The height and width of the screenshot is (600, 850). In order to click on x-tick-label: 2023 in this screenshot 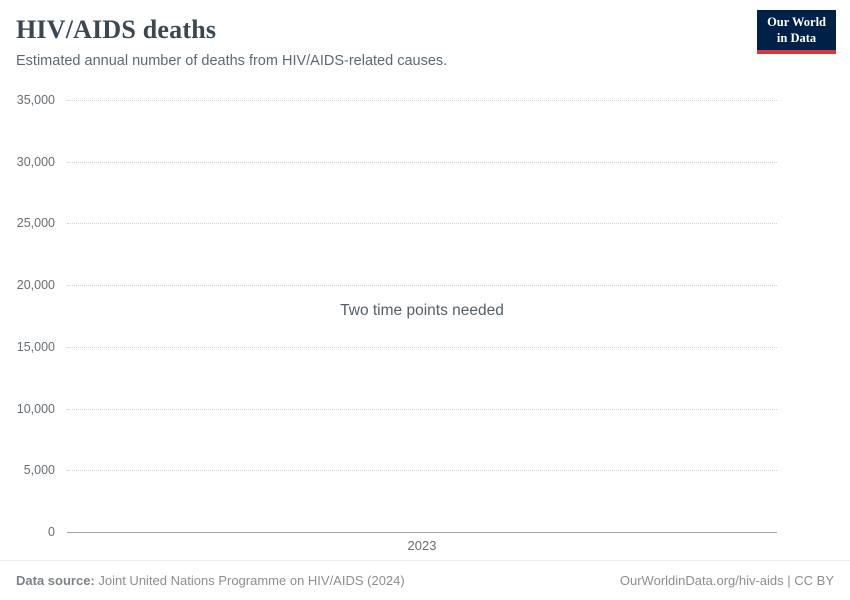, I will do `click(422, 545)`.